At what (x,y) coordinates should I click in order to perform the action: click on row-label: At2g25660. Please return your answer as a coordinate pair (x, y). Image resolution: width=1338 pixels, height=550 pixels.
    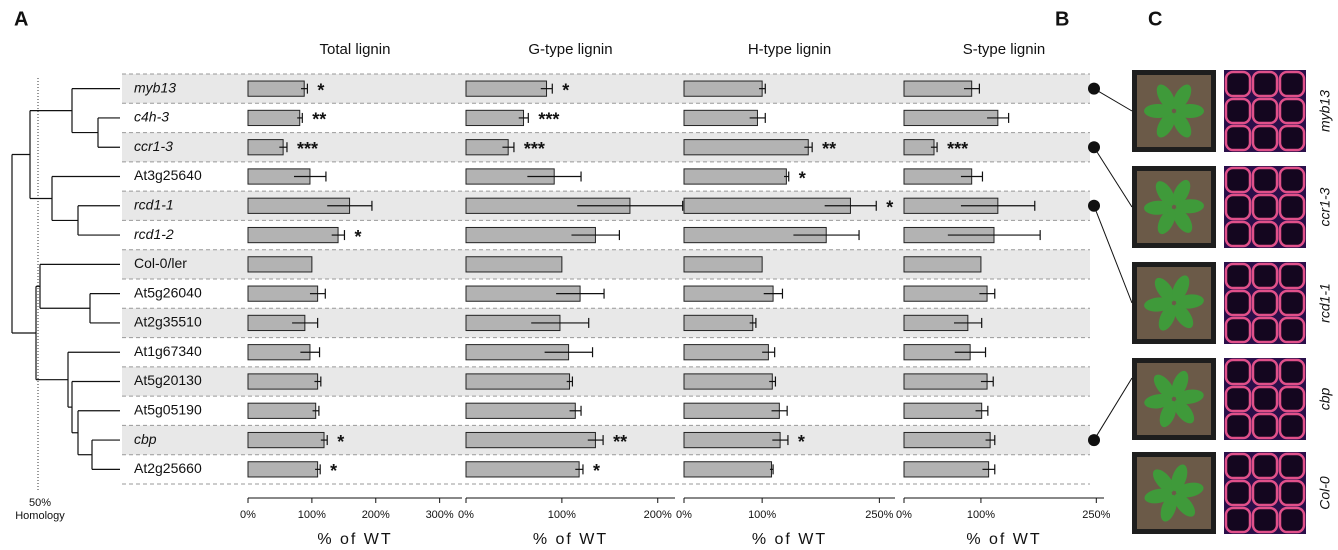
    Looking at the image, I should click on (168, 468).